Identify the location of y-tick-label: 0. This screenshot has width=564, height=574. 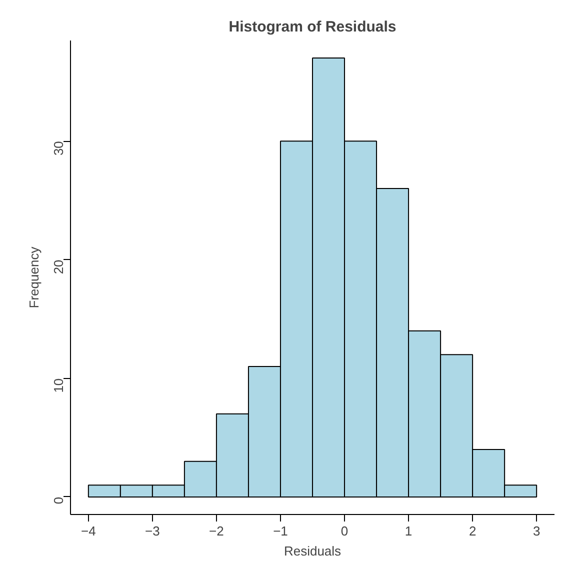
(58, 500).